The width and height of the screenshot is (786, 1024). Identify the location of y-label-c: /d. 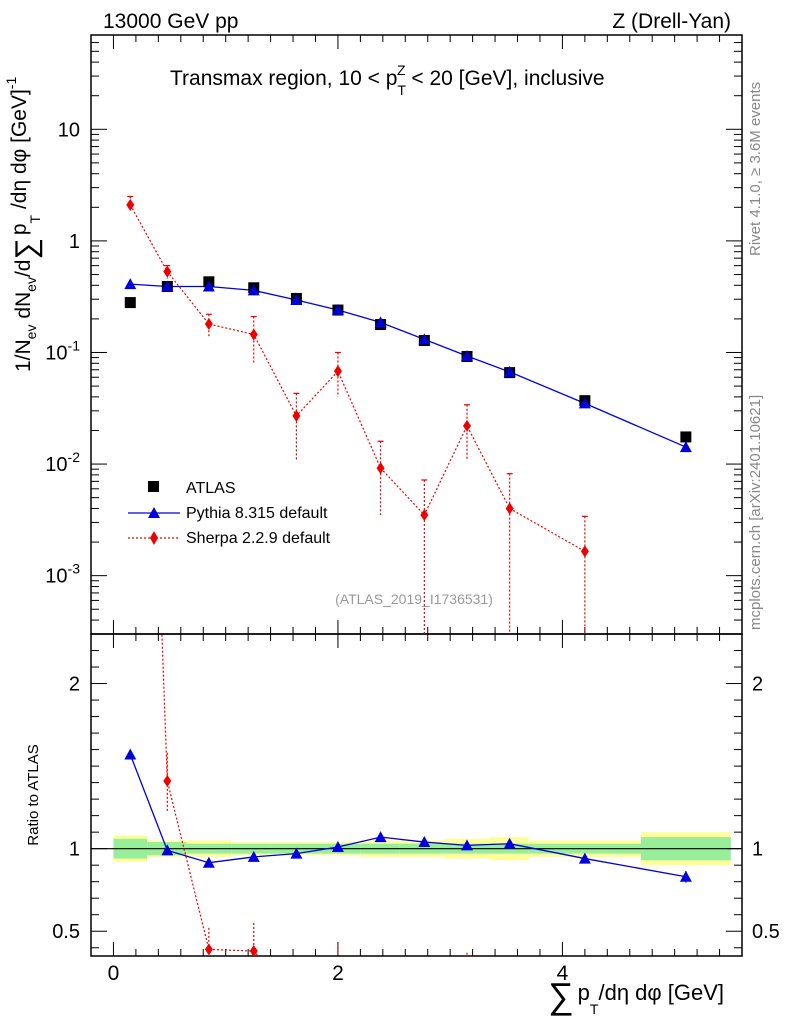
(23, 269).